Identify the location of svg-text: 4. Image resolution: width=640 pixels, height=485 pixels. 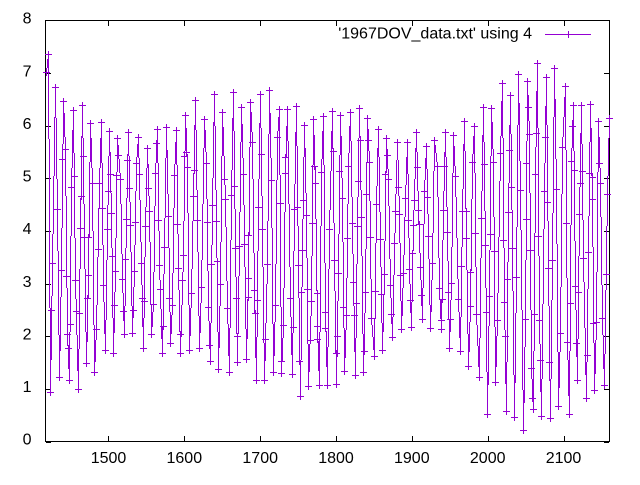
(27, 229).